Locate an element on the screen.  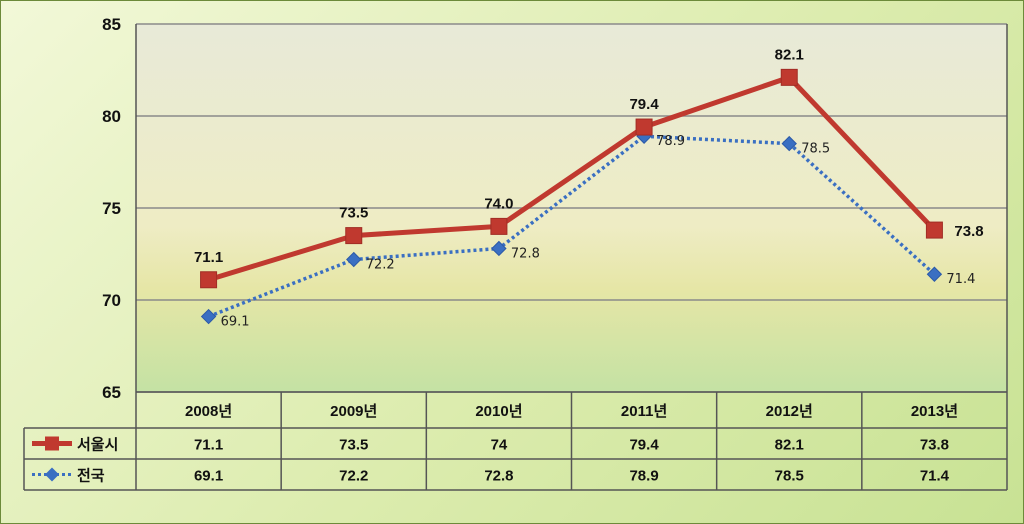
y-axis: 65 70 75 80 85 is located at coordinates (111, 208).